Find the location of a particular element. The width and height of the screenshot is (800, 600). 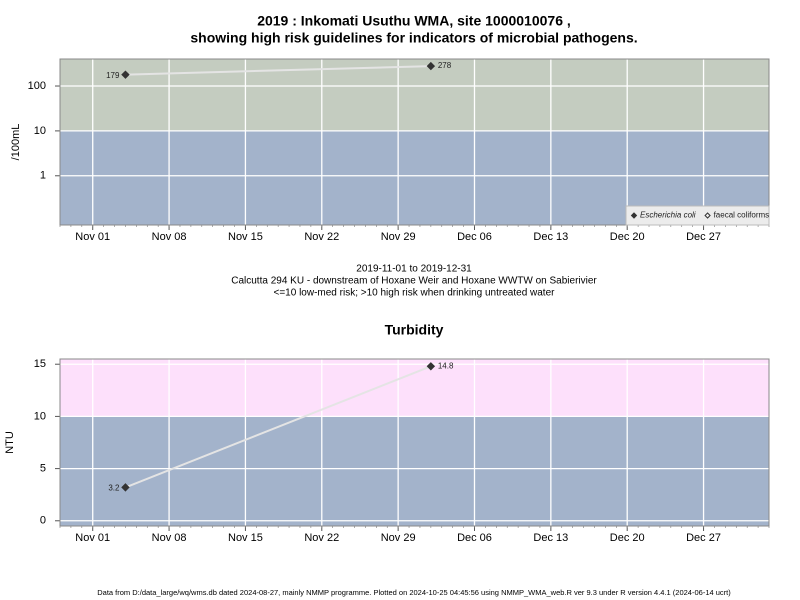

y-tick-label: 1 is located at coordinates (43, 176).